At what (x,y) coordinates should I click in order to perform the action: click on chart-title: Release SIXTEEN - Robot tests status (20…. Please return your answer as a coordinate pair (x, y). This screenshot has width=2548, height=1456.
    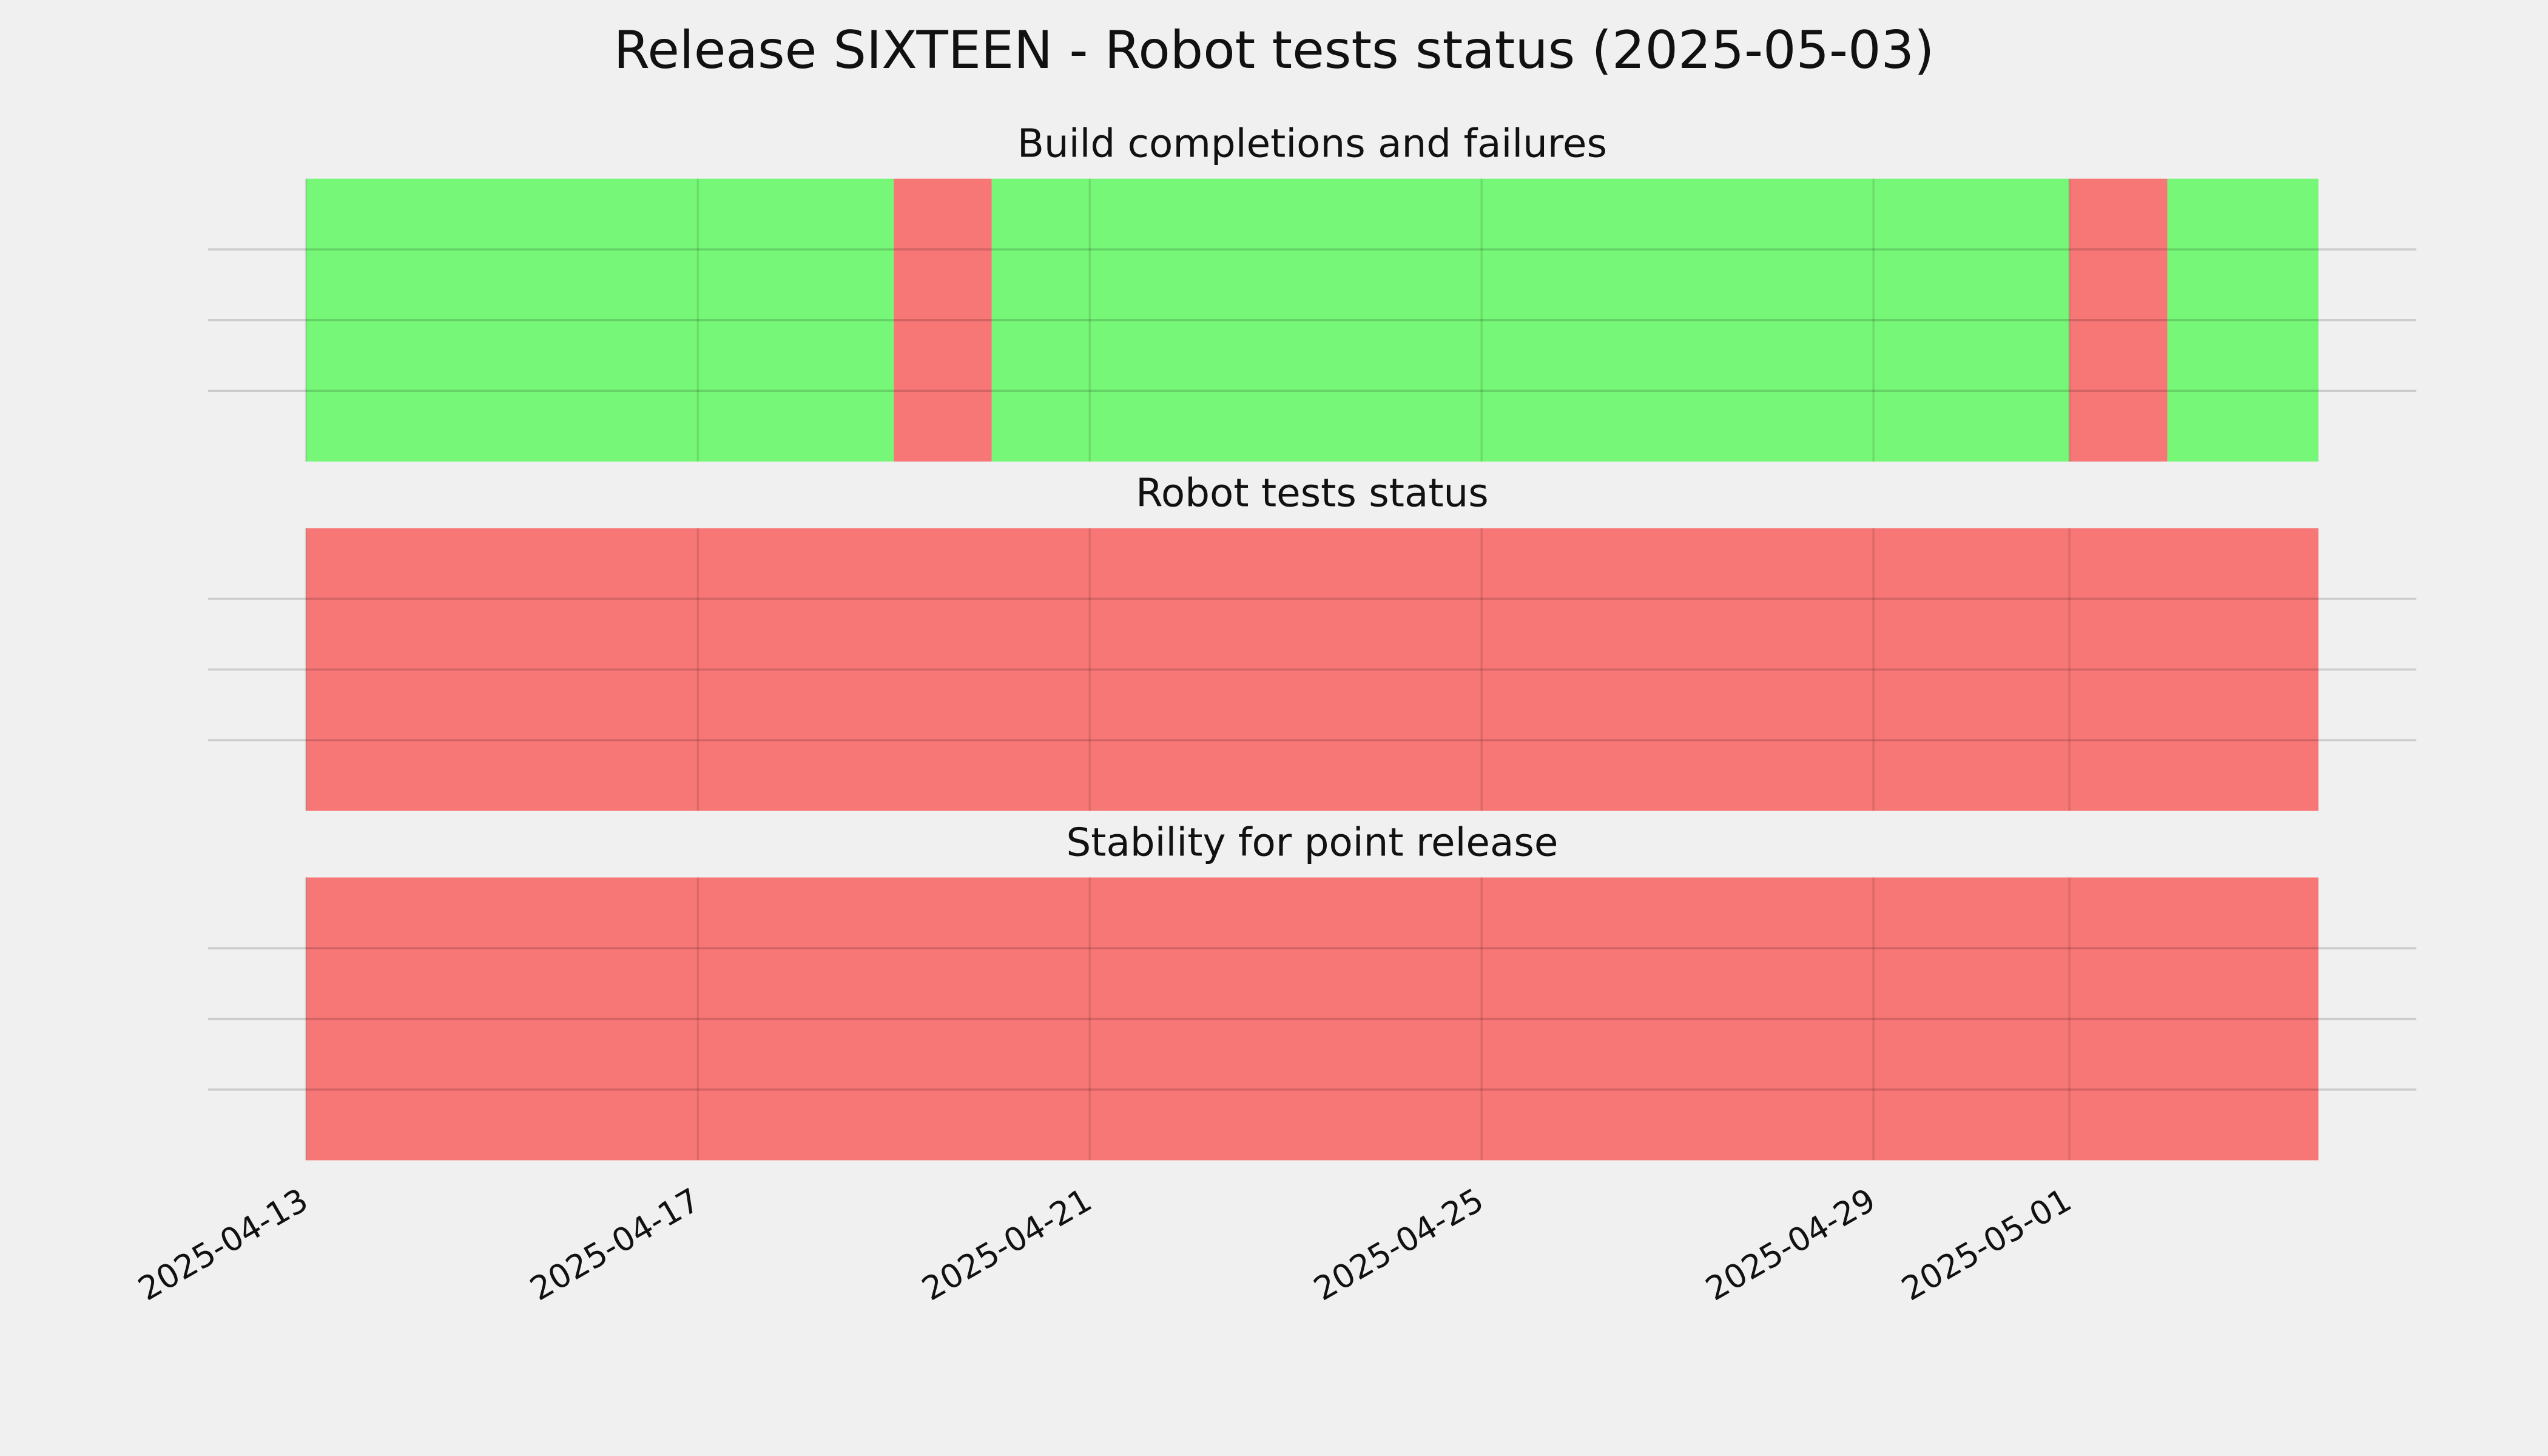
    Looking at the image, I should click on (1274, 50).